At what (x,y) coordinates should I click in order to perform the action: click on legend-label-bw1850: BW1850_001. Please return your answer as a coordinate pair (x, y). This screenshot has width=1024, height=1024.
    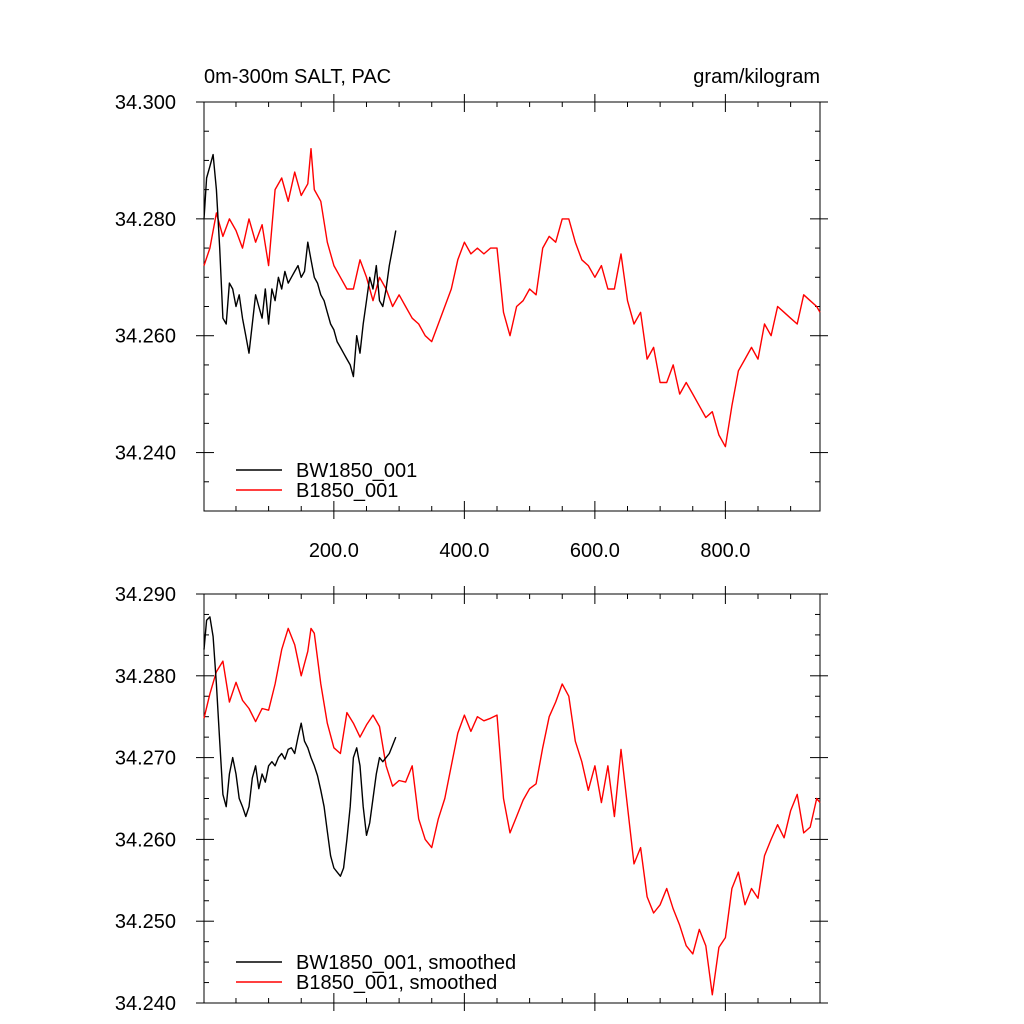
    Looking at the image, I should click on (356, 471).